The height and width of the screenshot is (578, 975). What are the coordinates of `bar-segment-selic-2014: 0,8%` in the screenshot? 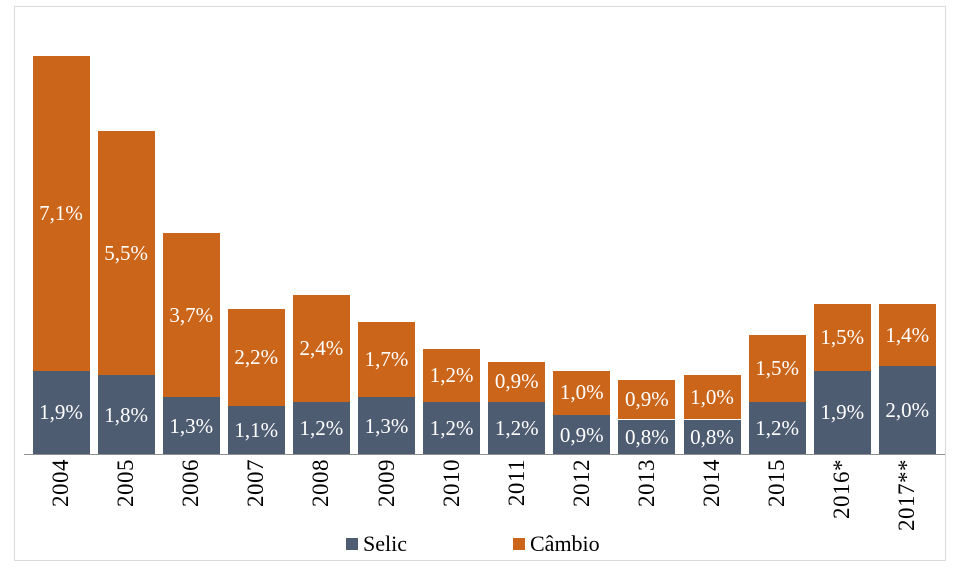 It's located at (712, 437).